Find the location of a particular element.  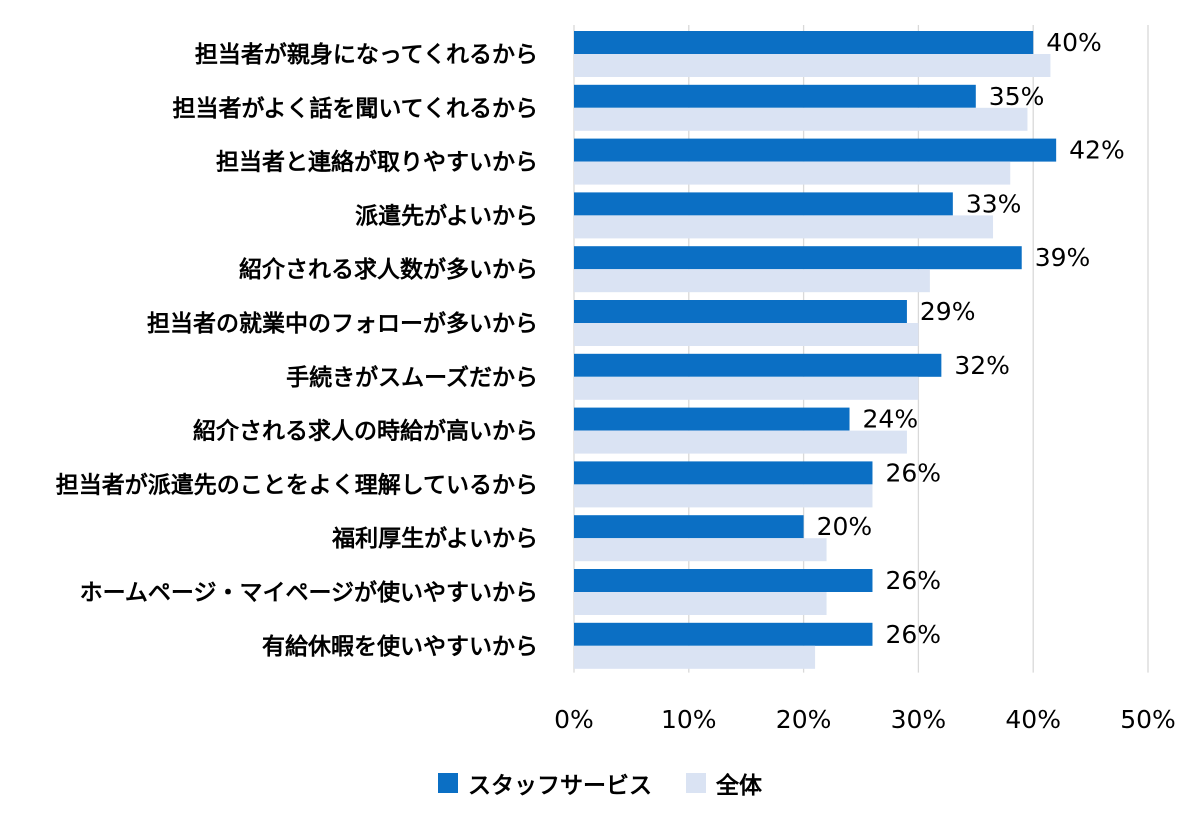

x-tick-label: 10% is located at coordinates (689, 719).